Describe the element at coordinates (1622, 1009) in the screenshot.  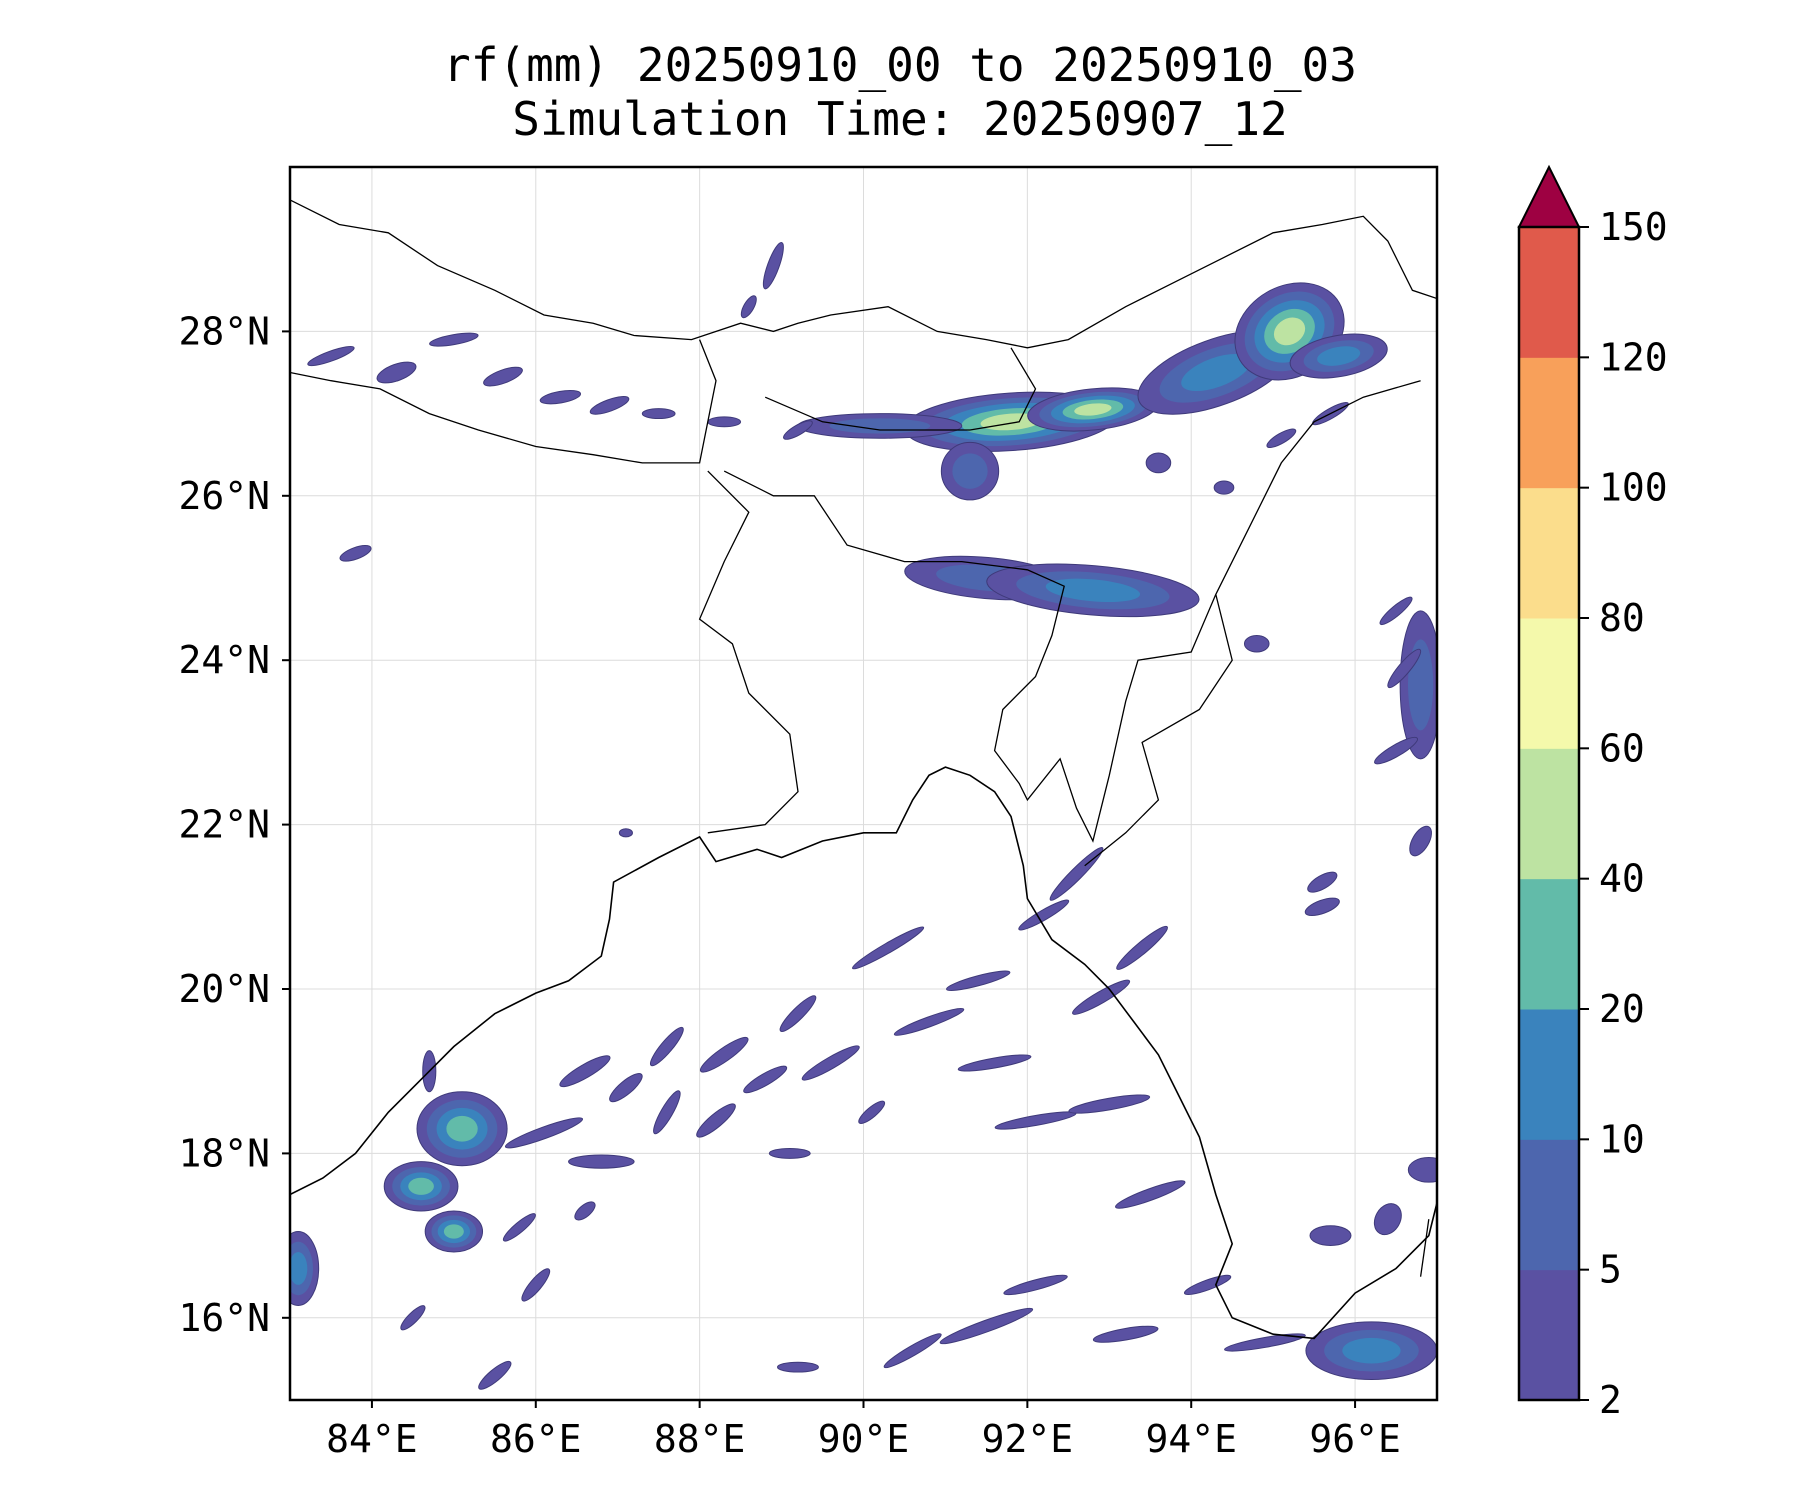
I see `colorbar-tick-label: 20` at that location.